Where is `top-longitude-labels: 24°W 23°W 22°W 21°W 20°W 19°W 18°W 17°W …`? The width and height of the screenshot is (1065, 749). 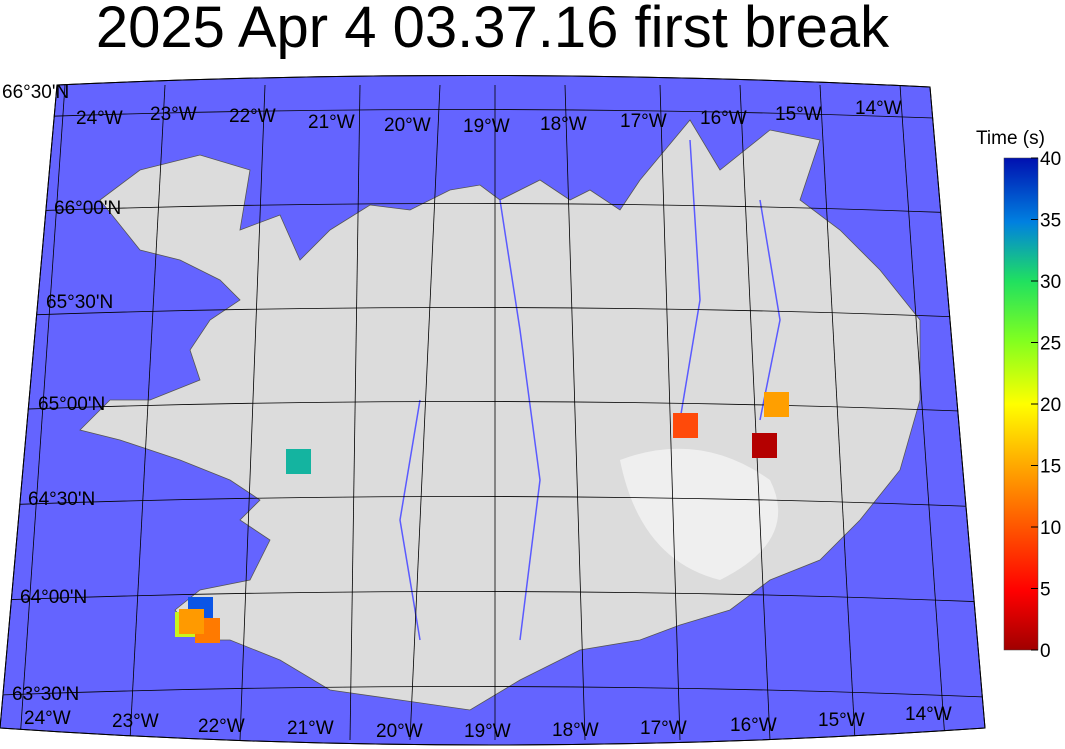 top-longitude-labels: 24°W 23°W 22°W 21°W 20°W 19°W 18°W 17°W … is located at coordinates (489, 117).